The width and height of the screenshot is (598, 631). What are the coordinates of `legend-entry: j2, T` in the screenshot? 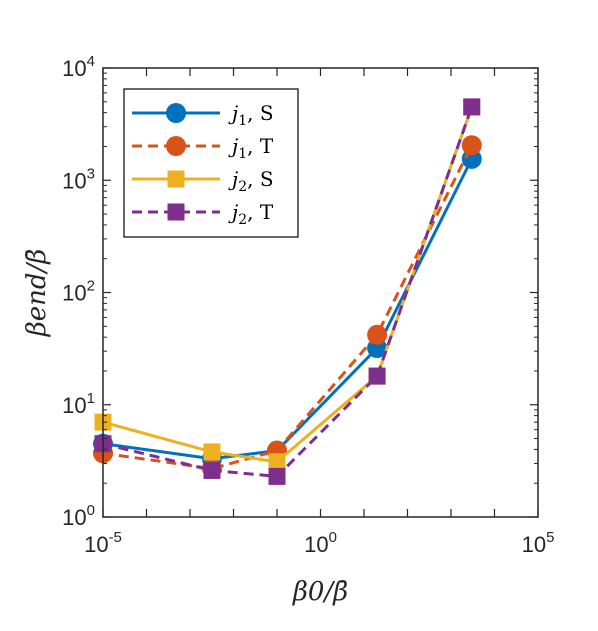 It's located at (203, 214).